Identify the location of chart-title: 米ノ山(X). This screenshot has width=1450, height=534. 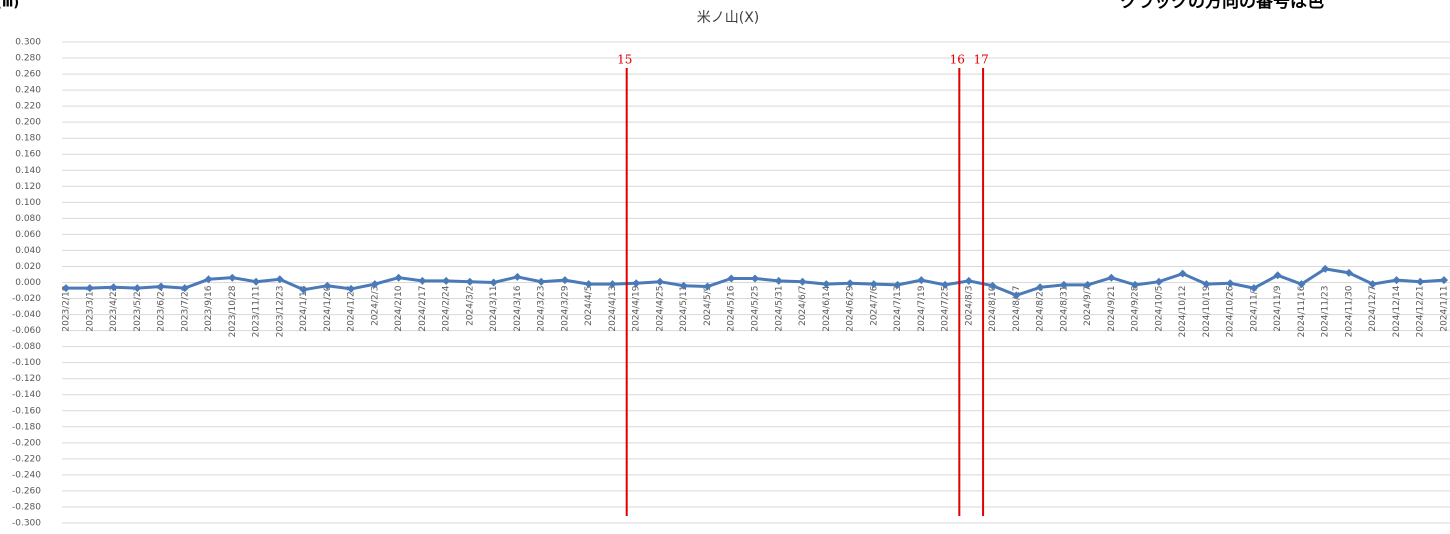
(728, 18).